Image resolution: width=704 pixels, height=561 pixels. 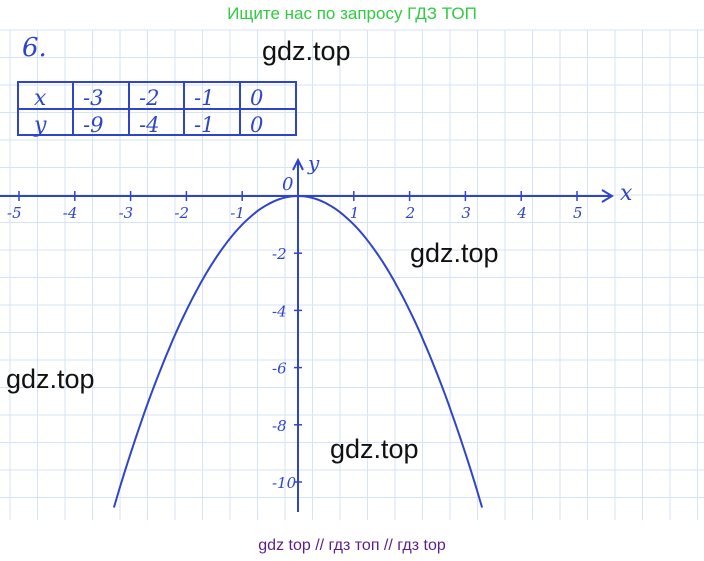 What do you see at coordinates (256, 98) in the screenshot?
I see `table-cell-x: 0` at bounding box center [256, 98].